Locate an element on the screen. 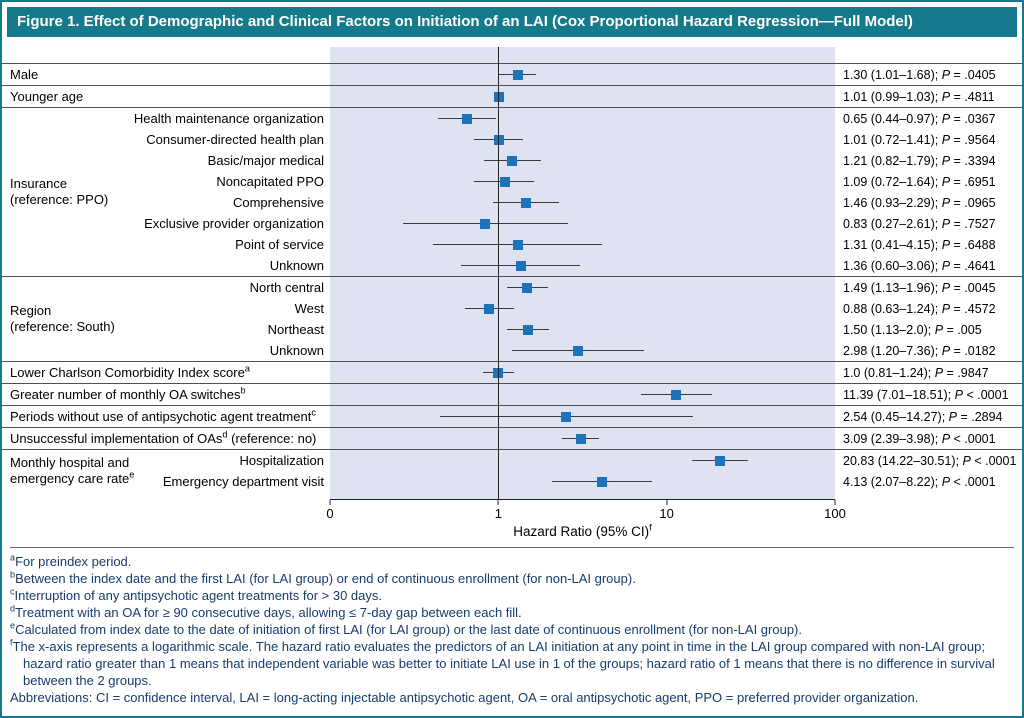  row-label: Hospitalization is located at coordinates (281, 460).